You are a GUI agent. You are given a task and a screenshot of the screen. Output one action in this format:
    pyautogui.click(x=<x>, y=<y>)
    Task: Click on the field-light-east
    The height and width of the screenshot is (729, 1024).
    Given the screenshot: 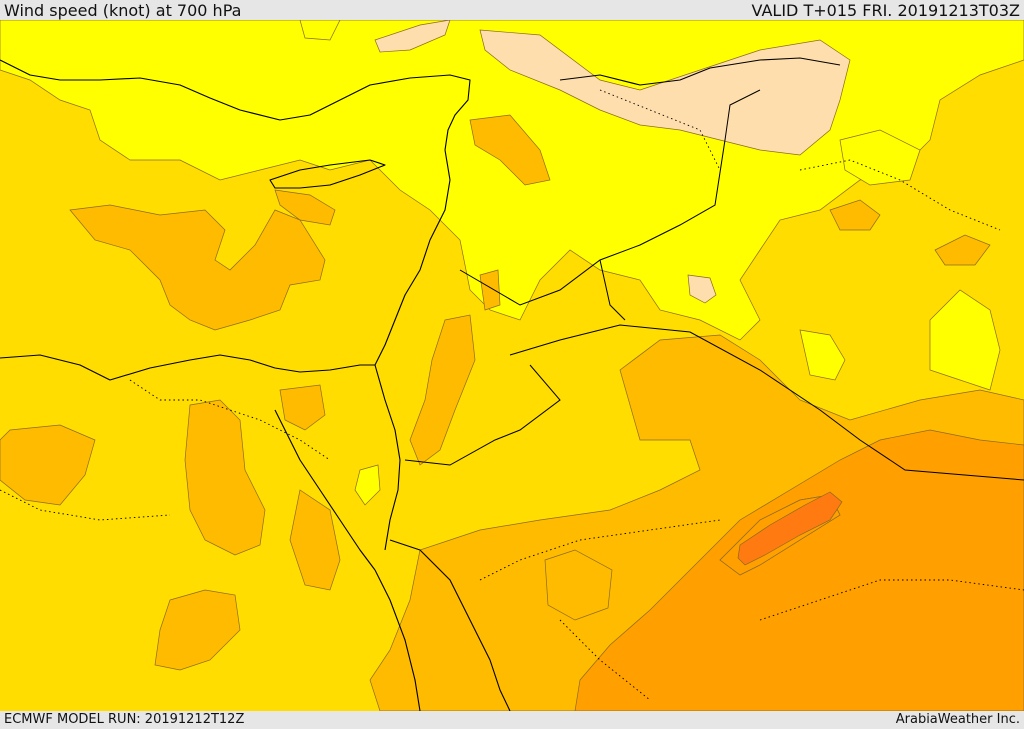 What is the action you would take?
    pyautogui.click(x=965, y=340)
    